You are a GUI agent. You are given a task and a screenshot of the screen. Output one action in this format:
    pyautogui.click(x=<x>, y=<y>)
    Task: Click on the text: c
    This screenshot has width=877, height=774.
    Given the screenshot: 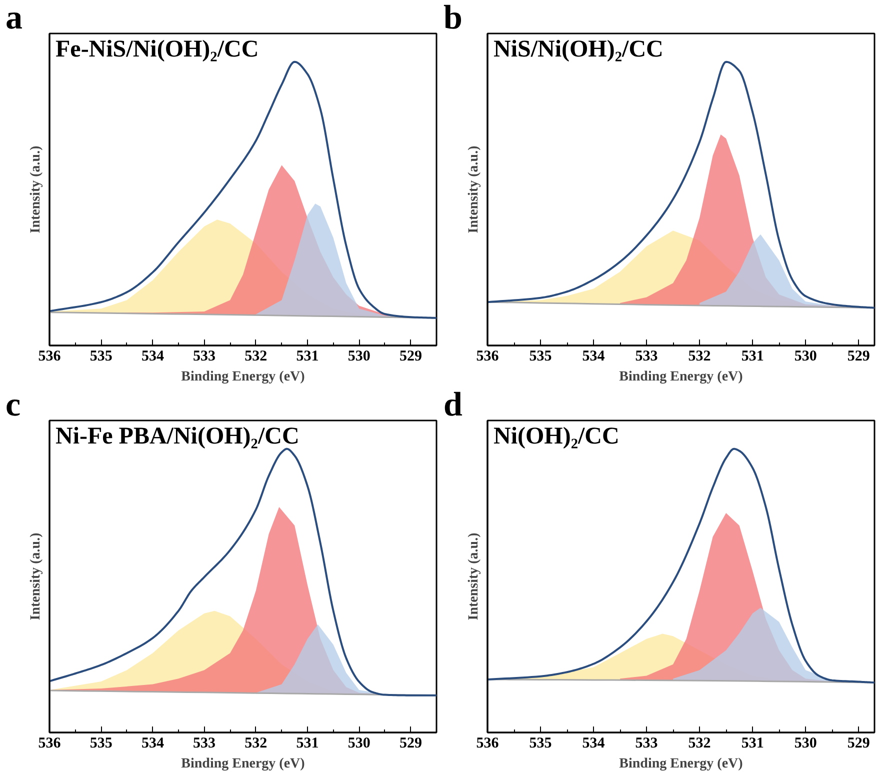 What is the action you would take?
    pyautogui.click(x=13, y=405)
    